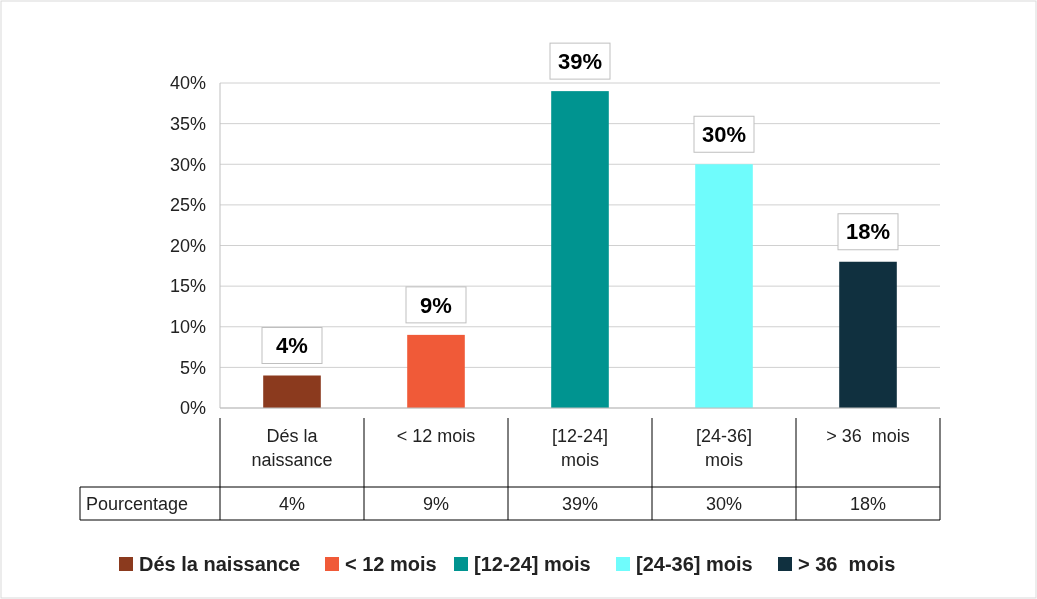  What do you see at coordinates (436, 504) in the screenshot?
I see `data-label: 9%` at bounding box center [436, 504].